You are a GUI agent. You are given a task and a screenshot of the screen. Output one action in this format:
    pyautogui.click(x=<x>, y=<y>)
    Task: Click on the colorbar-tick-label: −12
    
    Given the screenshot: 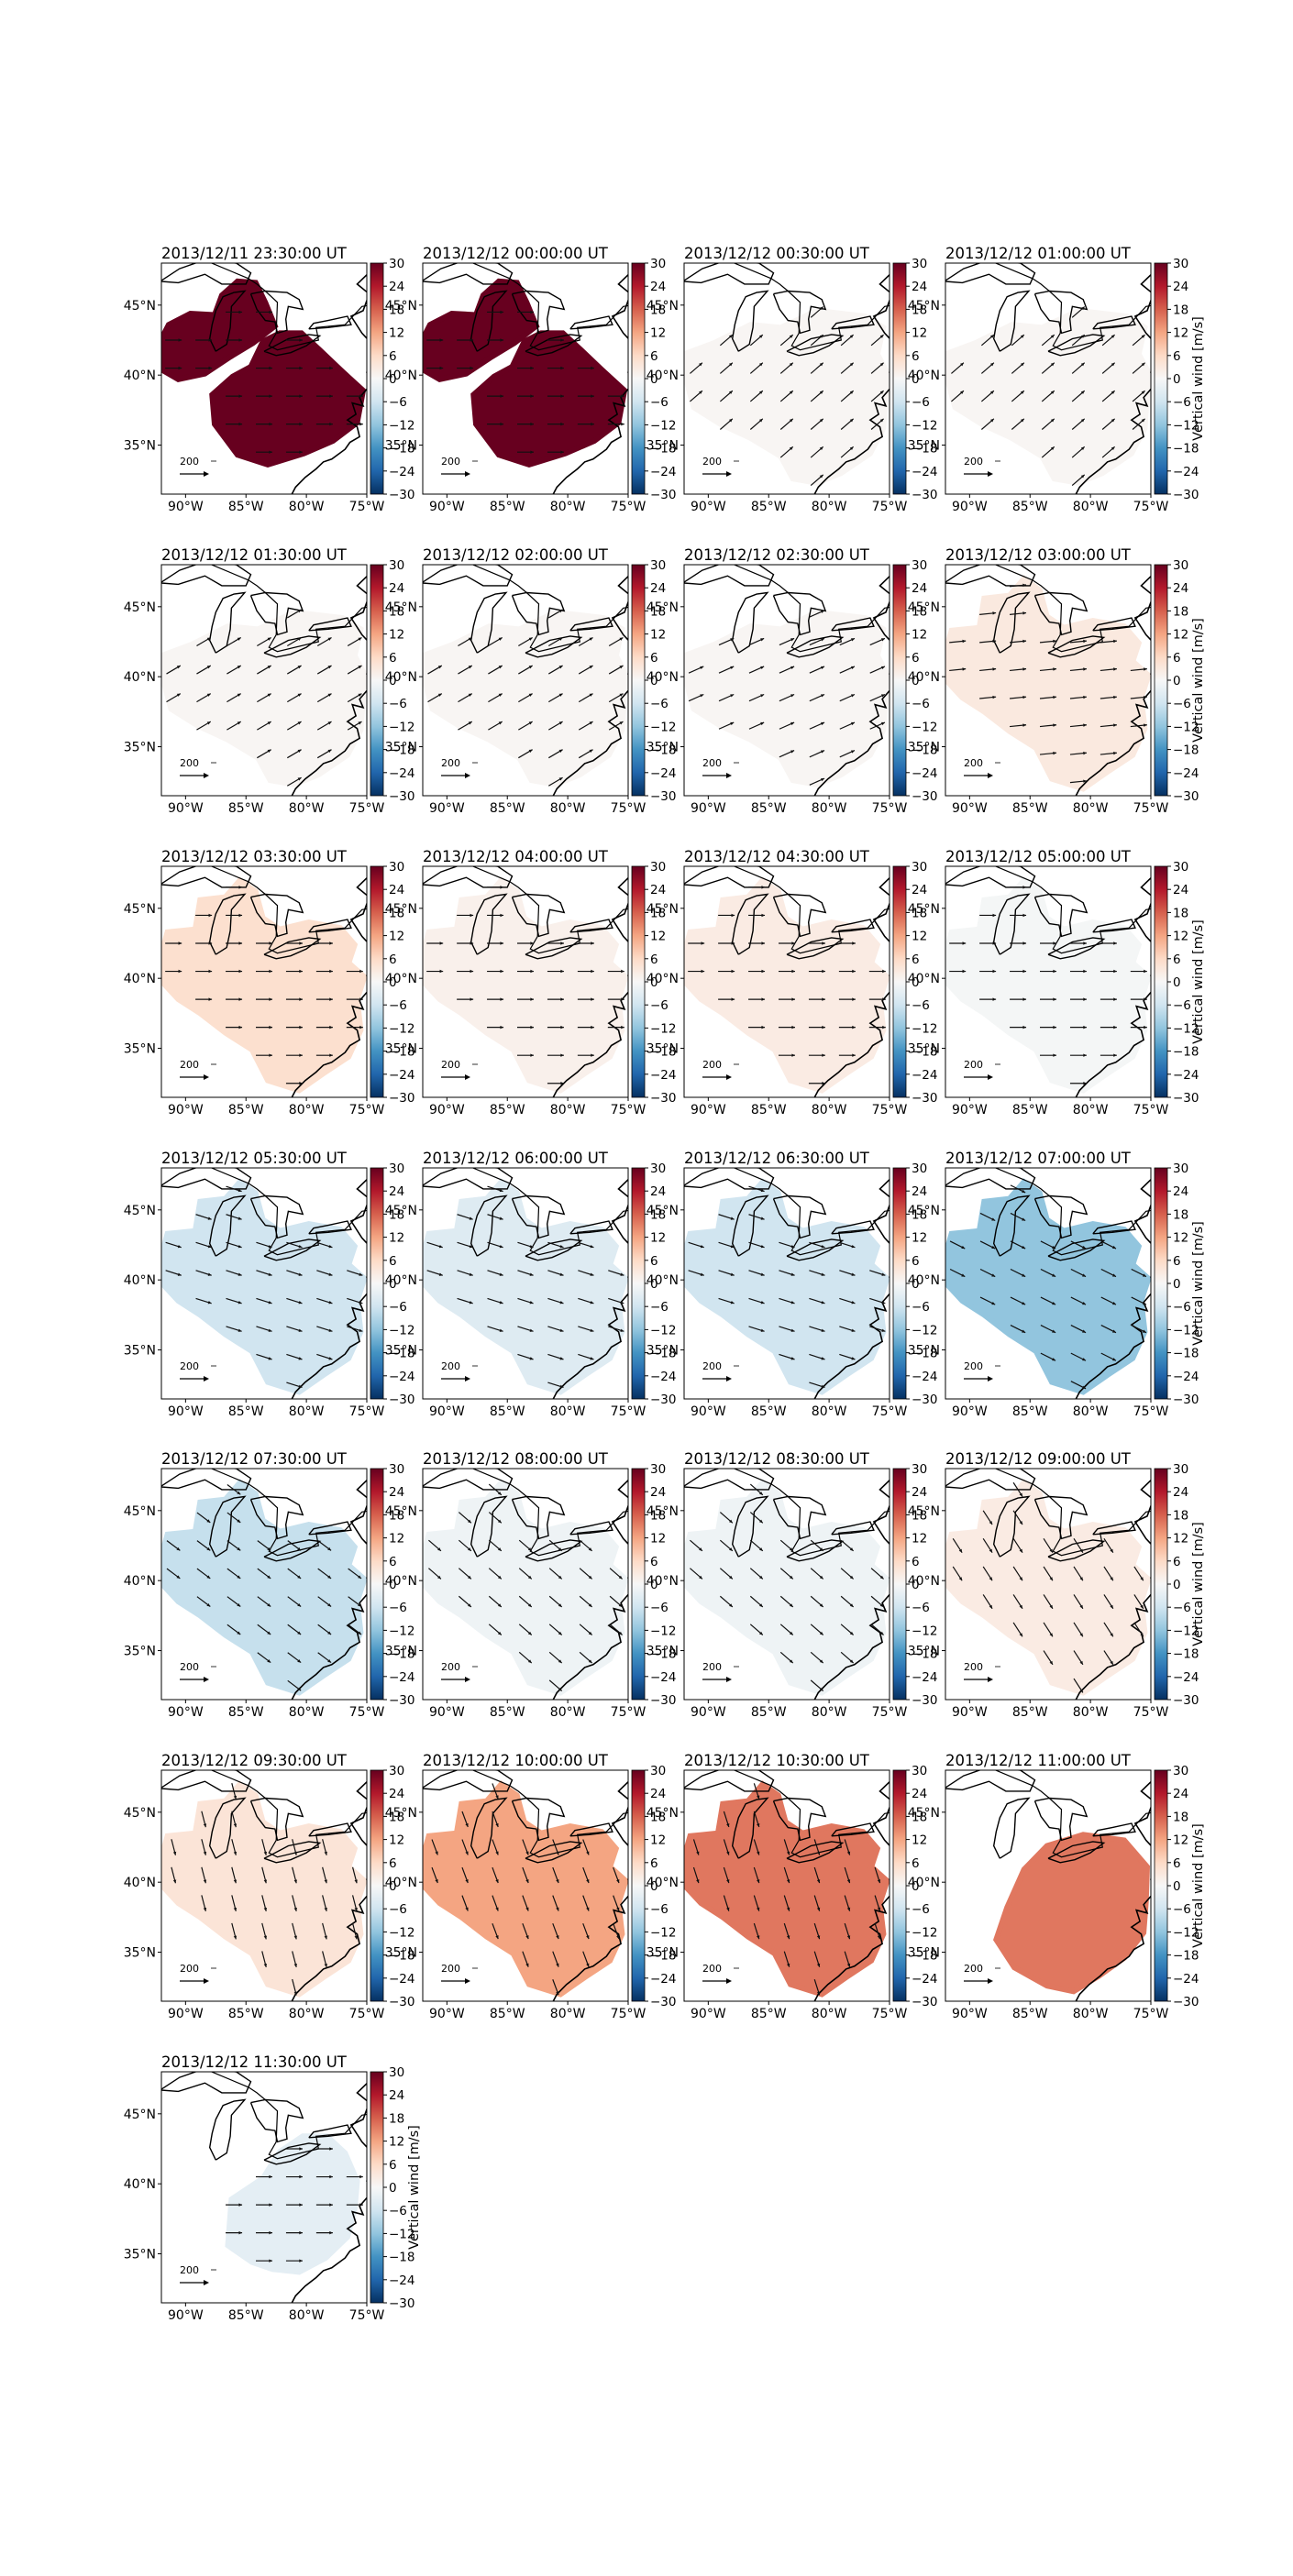 What is the action you would take?
    pyautogui.click(x=663, y=1028)
    